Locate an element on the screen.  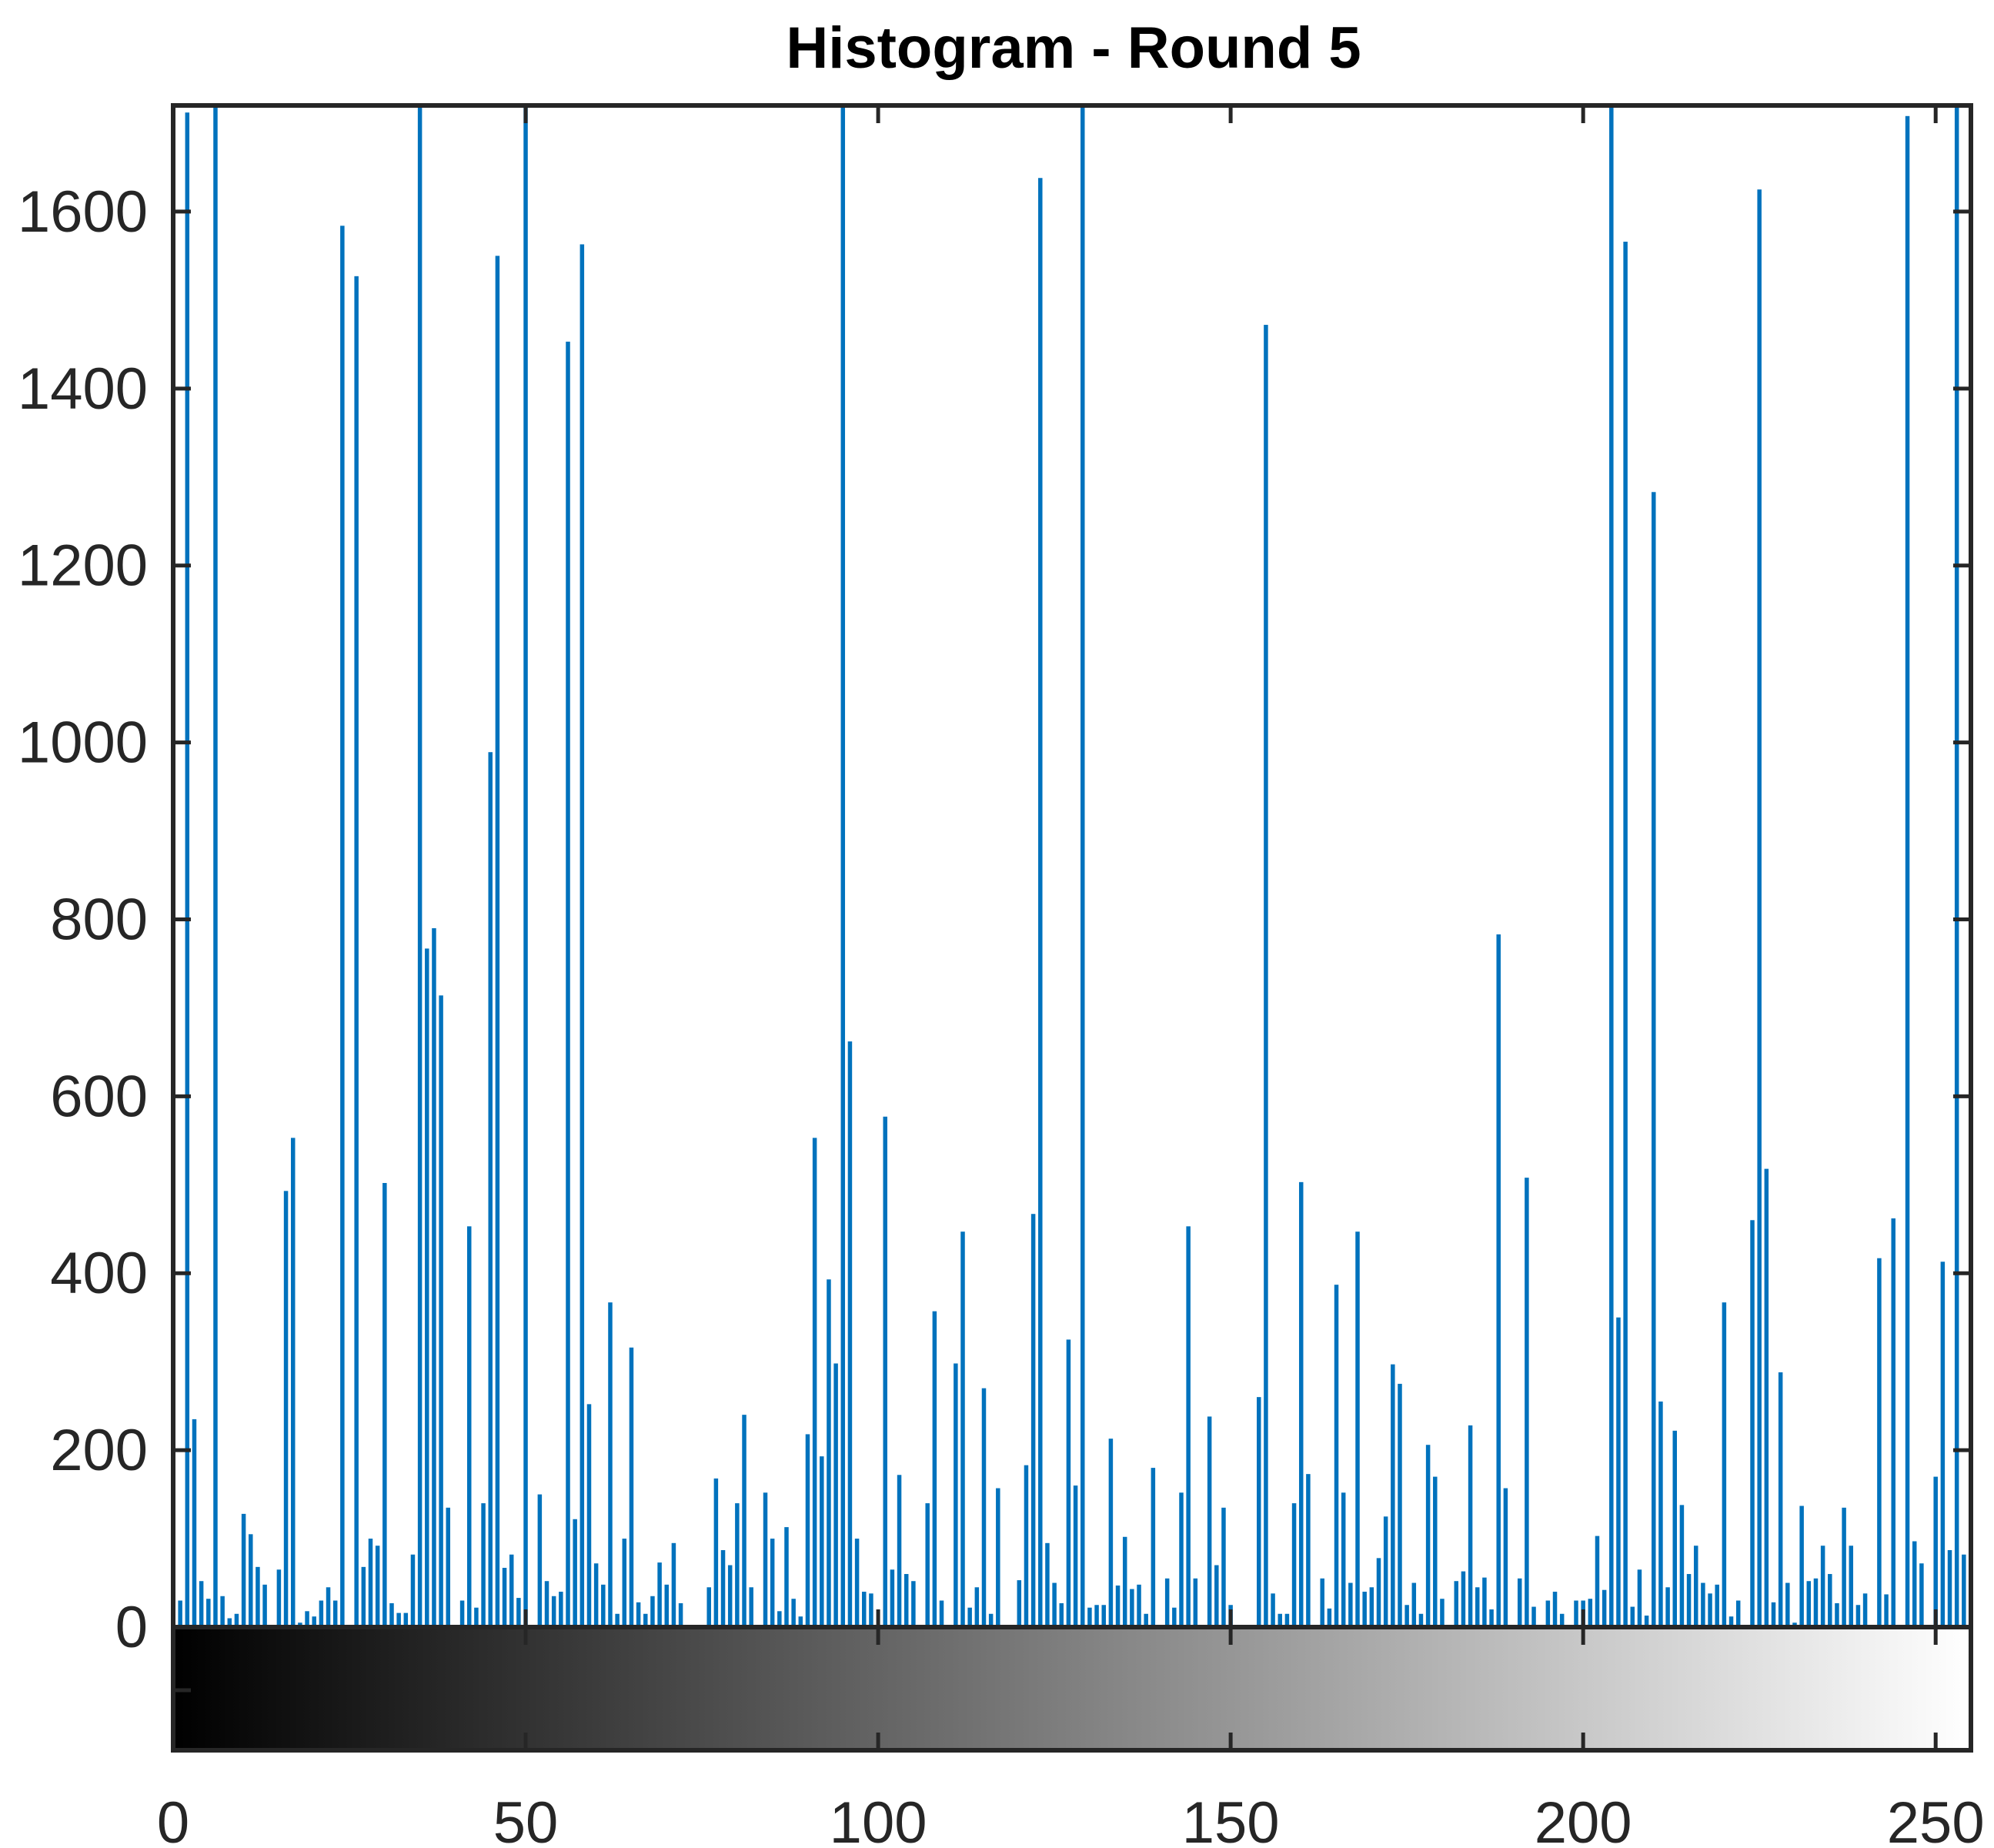
x-tick-label: 0 is located at coordinates (173, 1819).